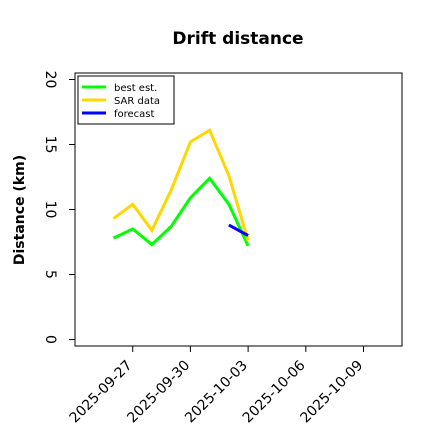  I want to click on series-line-sar-data, so click(181, 185).